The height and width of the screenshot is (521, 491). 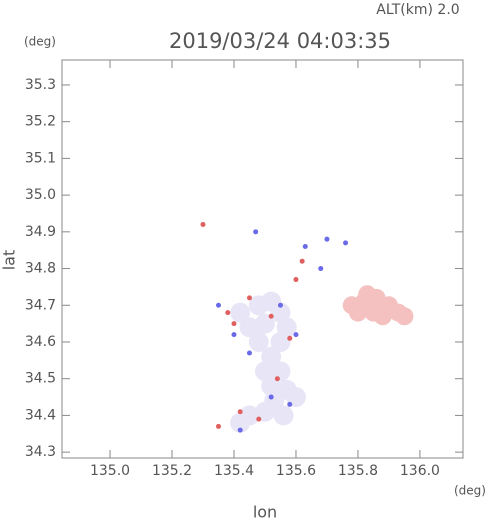 What do you see at coordinates (265, 512) in the screenshot?
I see `x-axis-label: lon` at bounding box center [265, 512].